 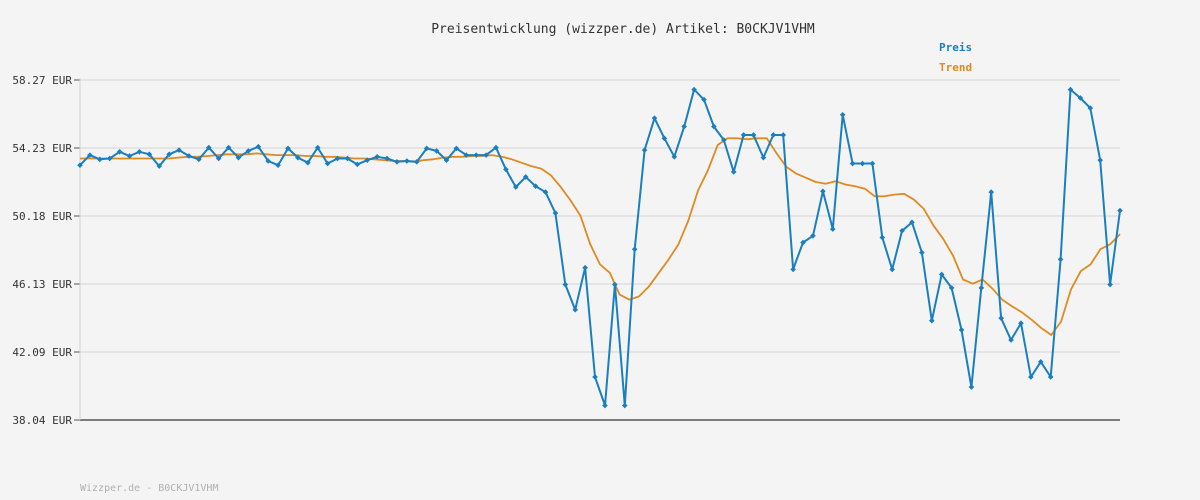 What do you see at coordinates (42, 352) in the screenshot?
I see `y-tick-label: 42.09 EUR` at bounding box center [42, 352].